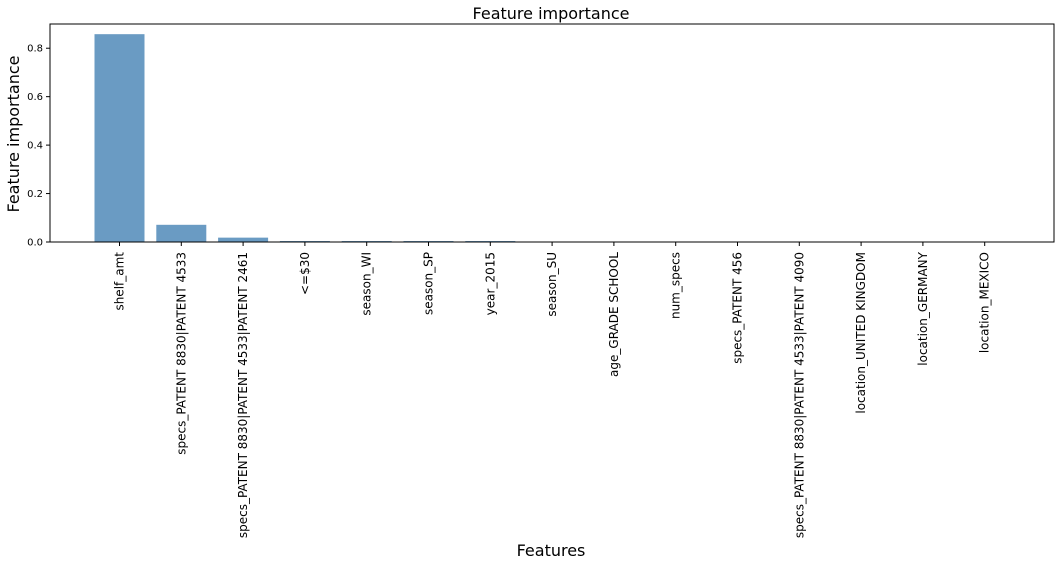 The height and width of the screenshot is (566, 1064). Describe the element at coordinates (551, 550) in the screenshot. I see `x-axis-label: Features` at that location.